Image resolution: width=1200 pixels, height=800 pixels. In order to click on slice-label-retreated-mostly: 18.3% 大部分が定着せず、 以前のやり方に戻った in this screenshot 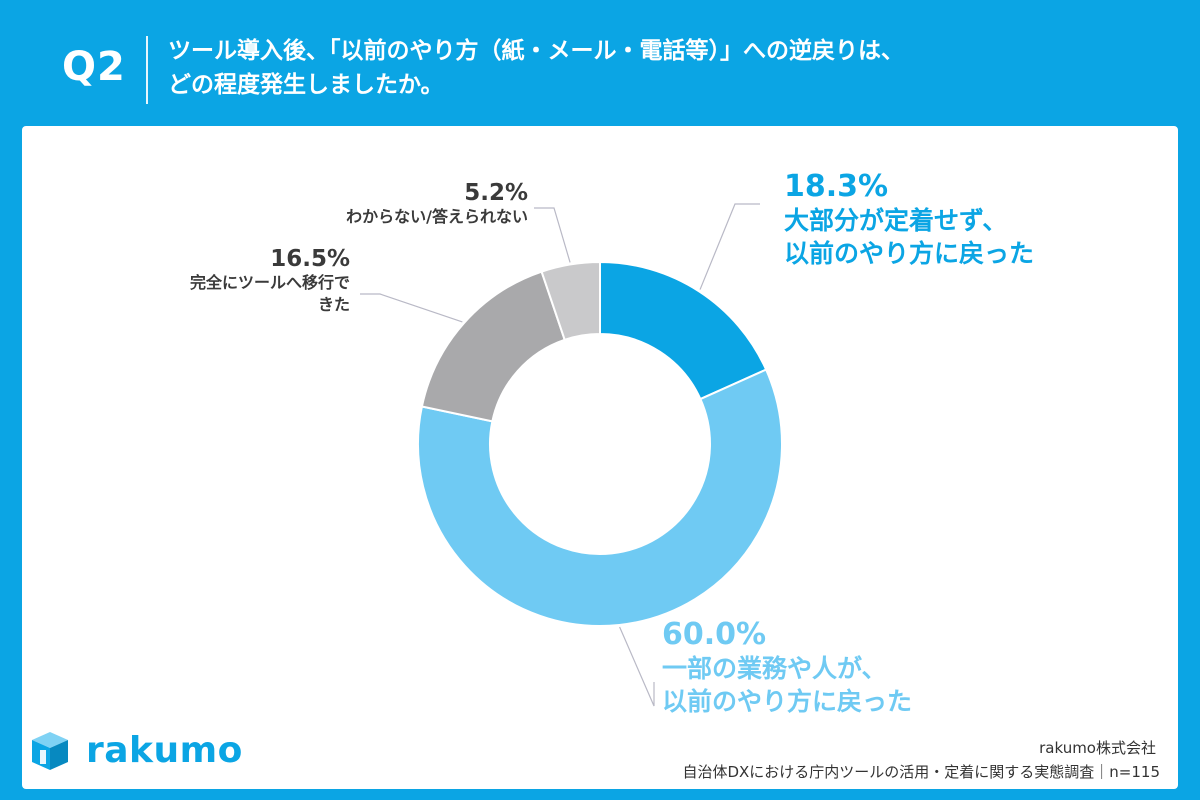, I will do `click(909, 220)`.